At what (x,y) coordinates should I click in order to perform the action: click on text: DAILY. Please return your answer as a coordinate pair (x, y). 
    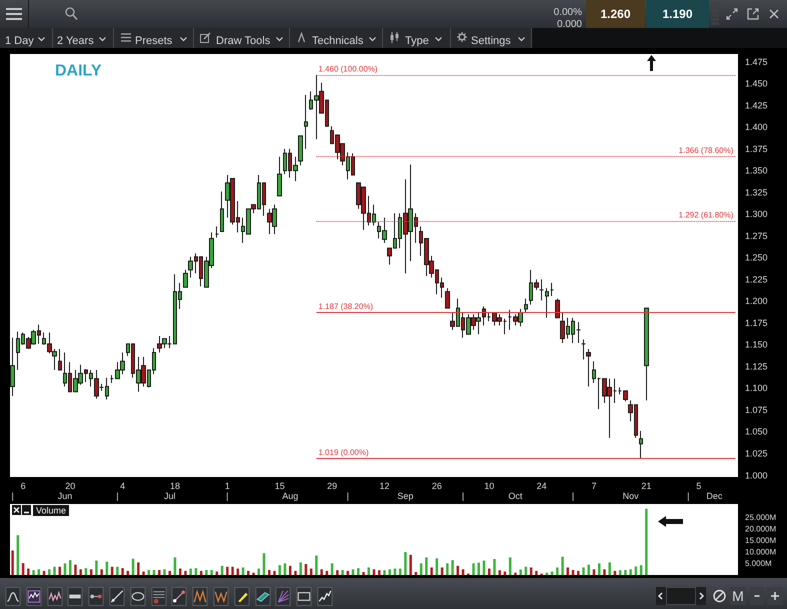
    Looking at the image, I should click on (78, 71).